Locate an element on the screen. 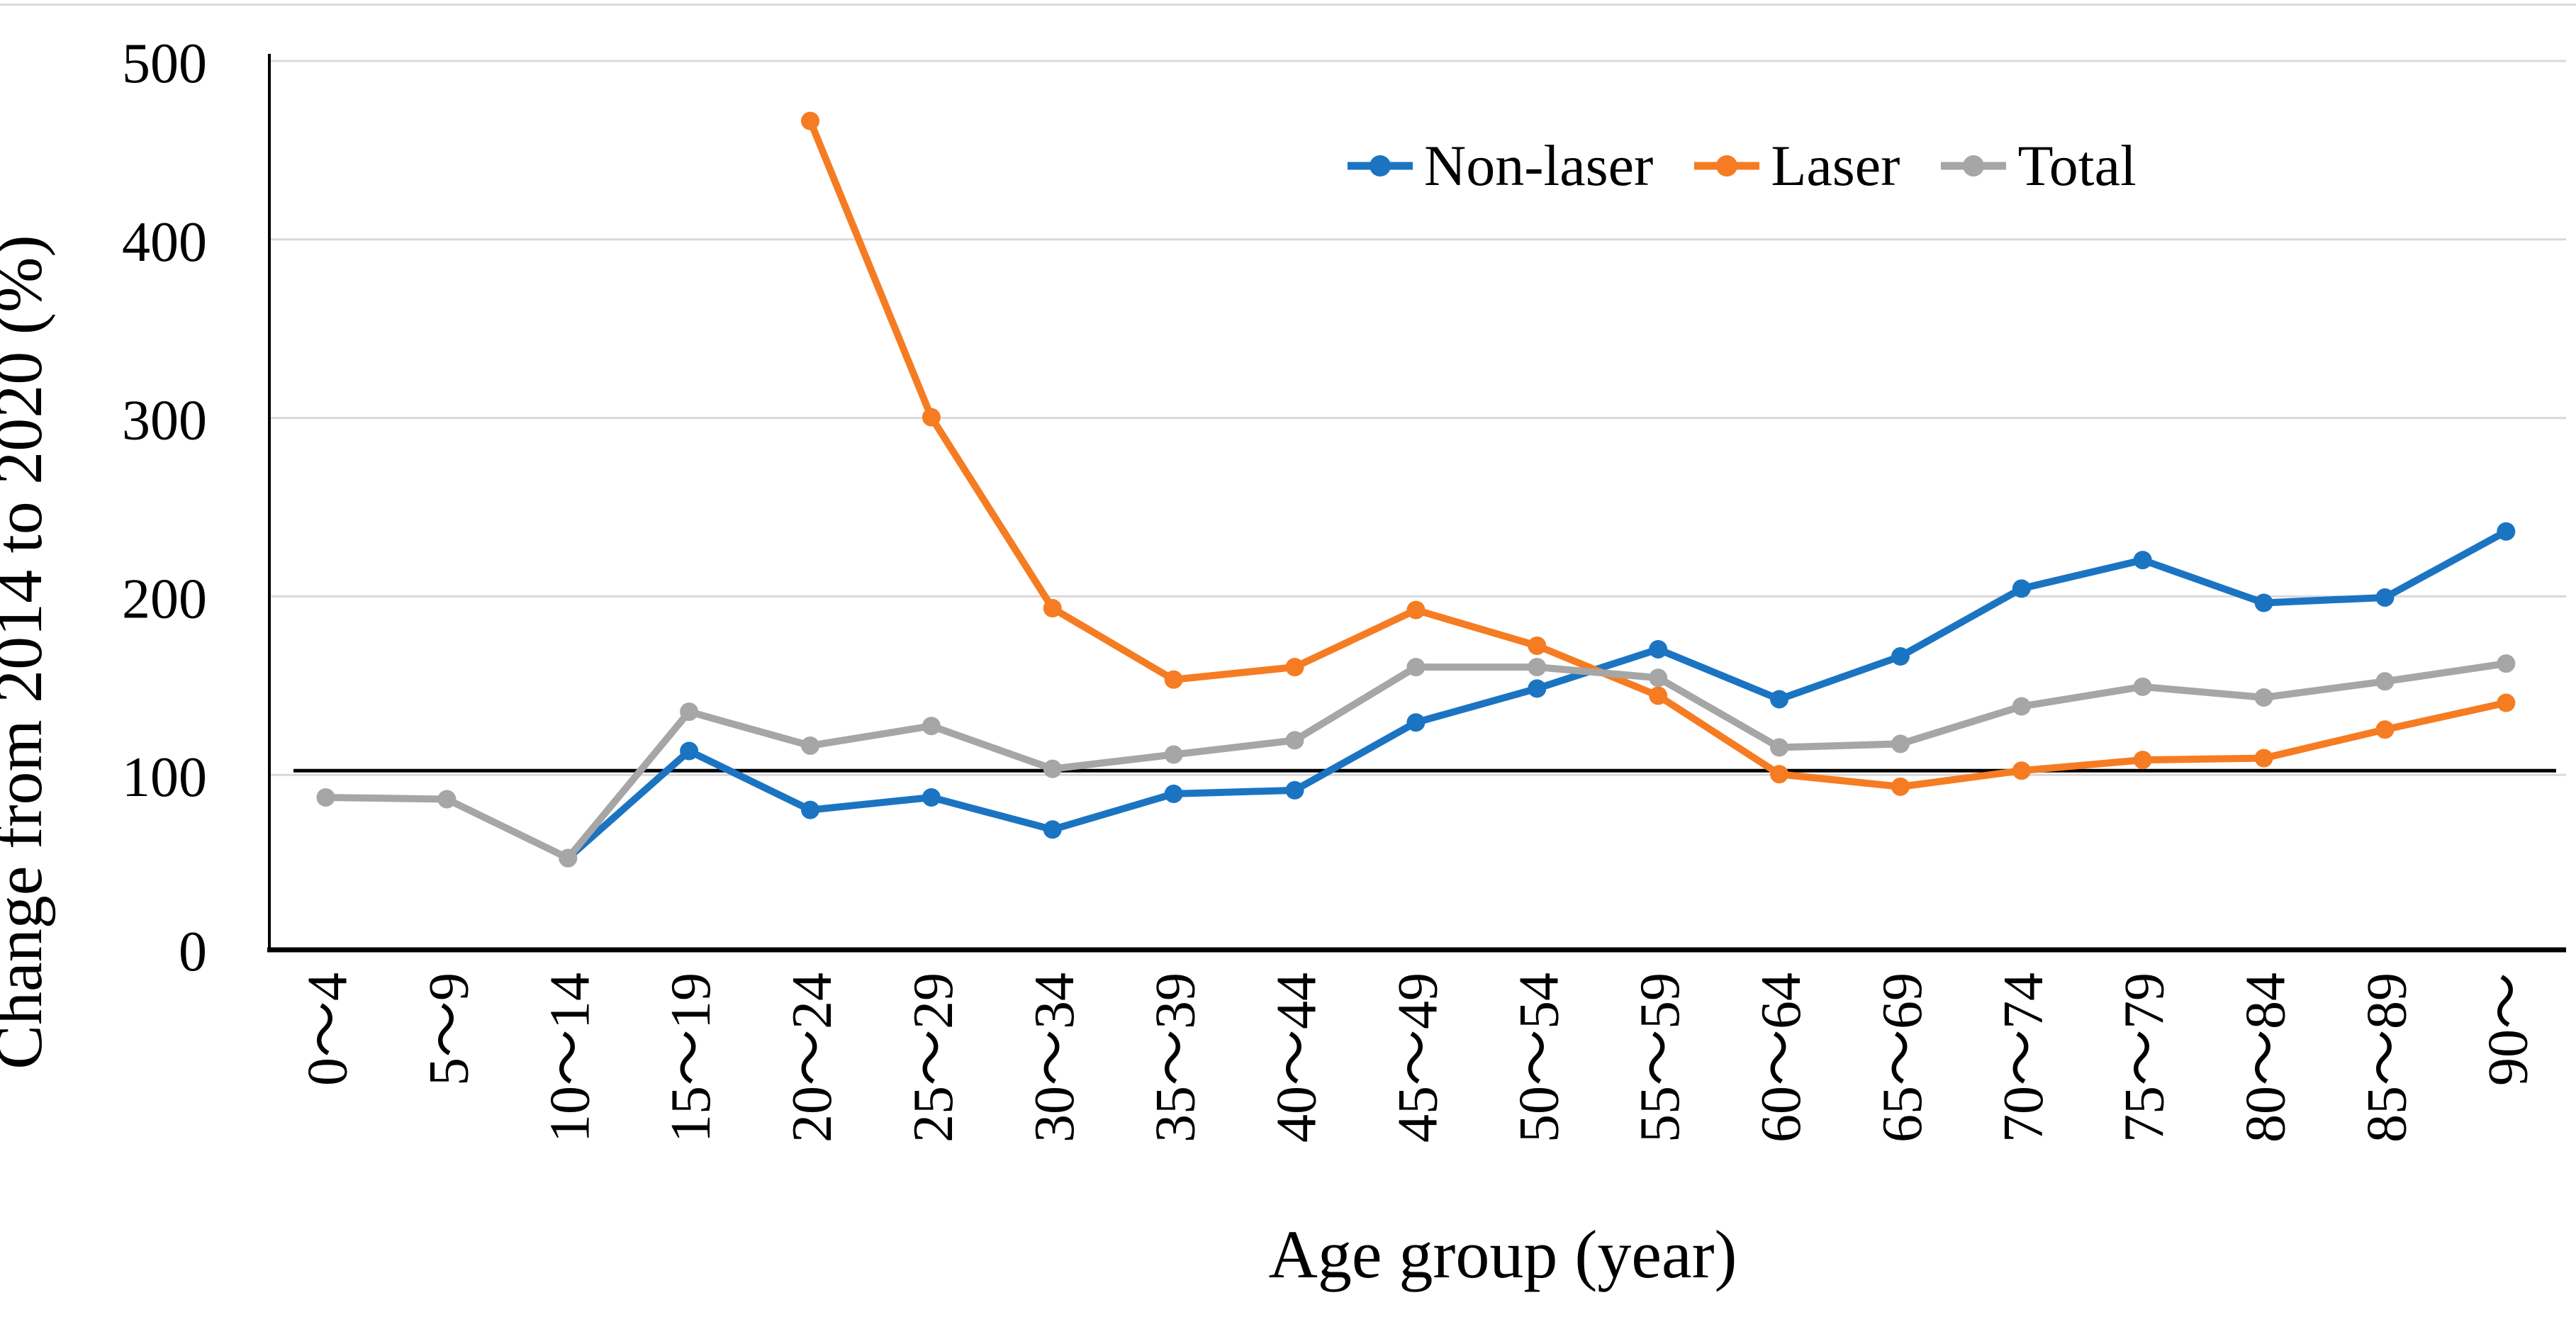  x-tick-label-14: 70～74 is located at coordinates (2024, 1058).